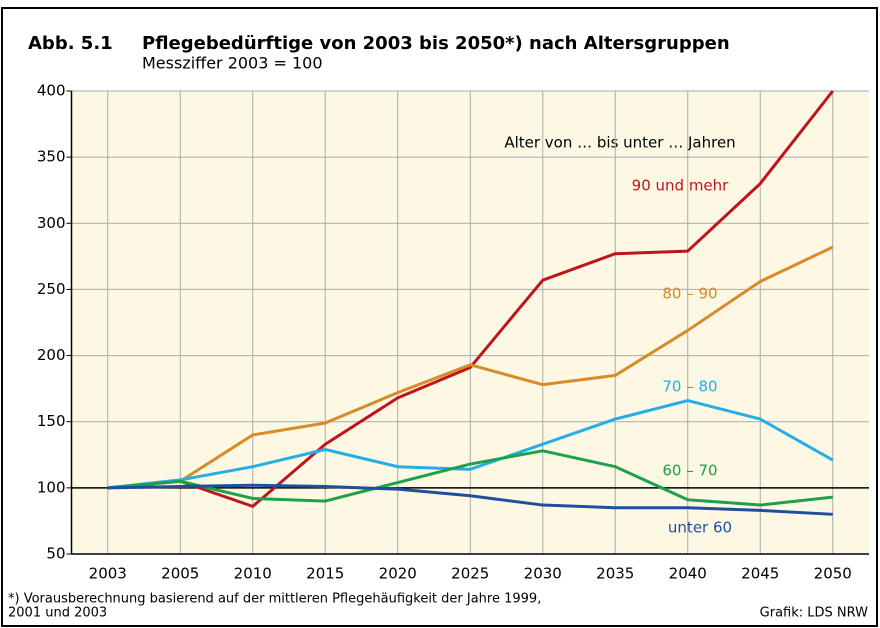  Describe the element at coordinates (760, 574) in the screenshot. I see `x-tick-label: 2045` at that location.